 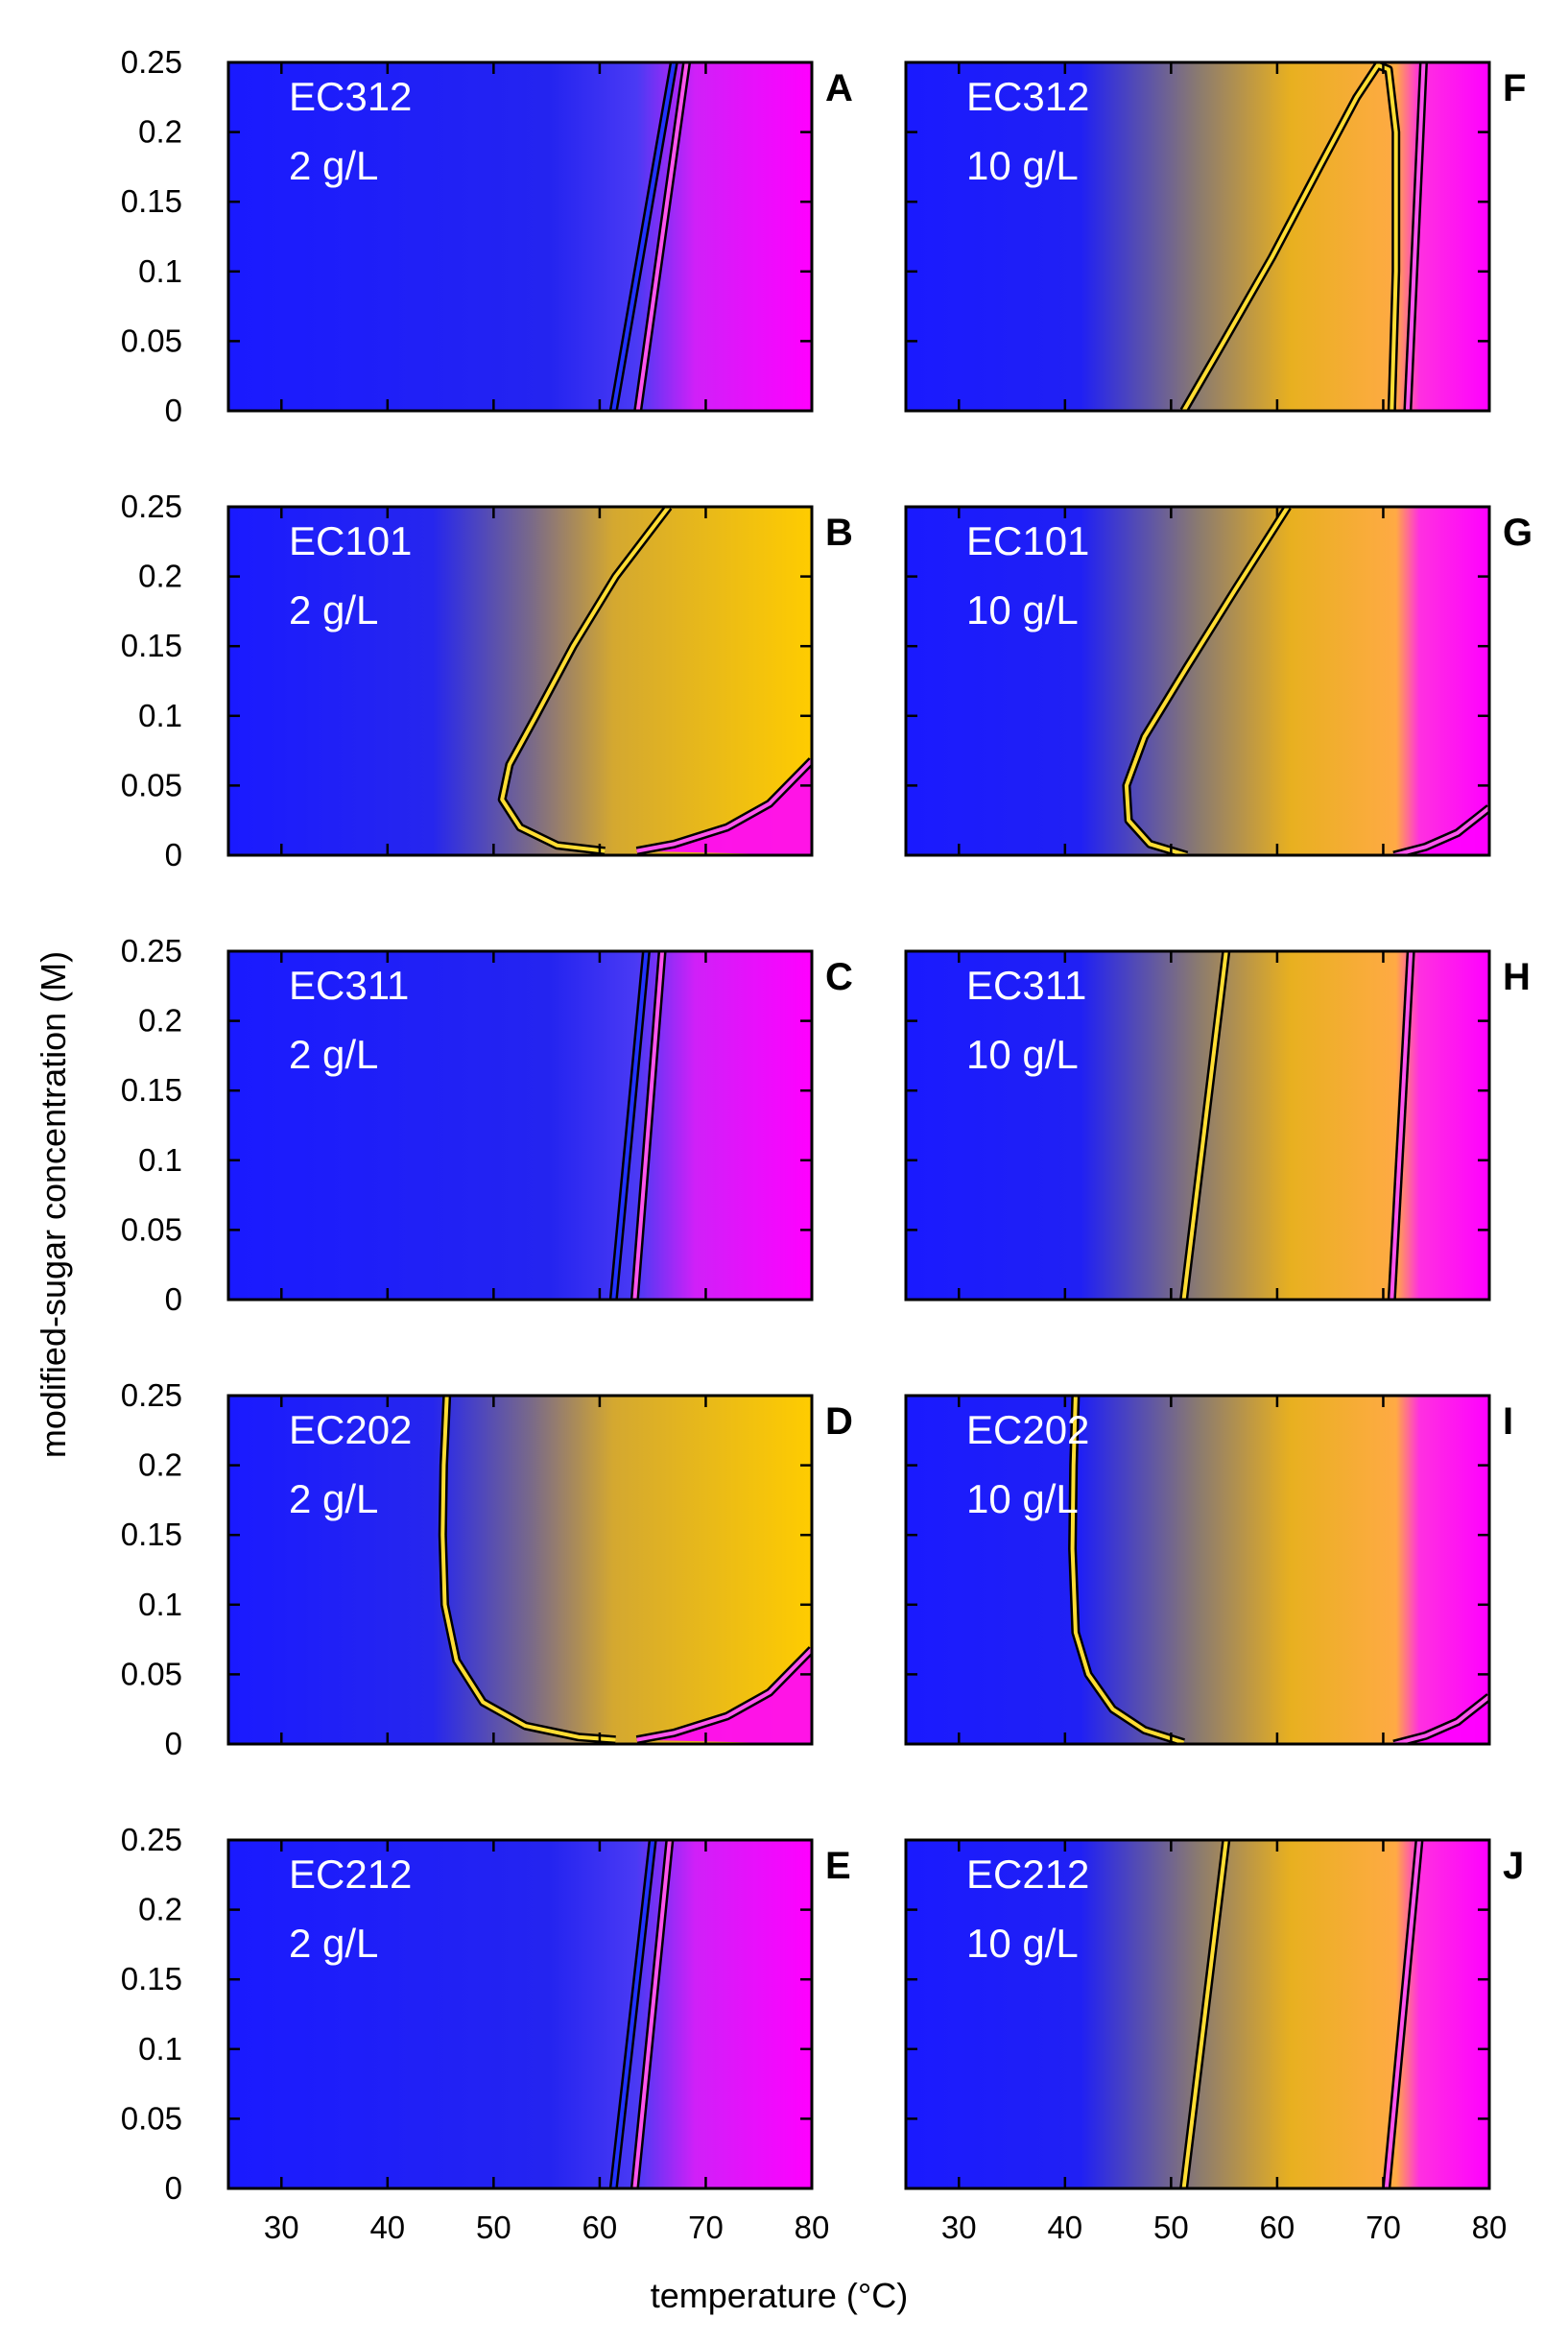 I want to click on panel-I: EC202 10 g/L I, so click(x=1208, y=1570).